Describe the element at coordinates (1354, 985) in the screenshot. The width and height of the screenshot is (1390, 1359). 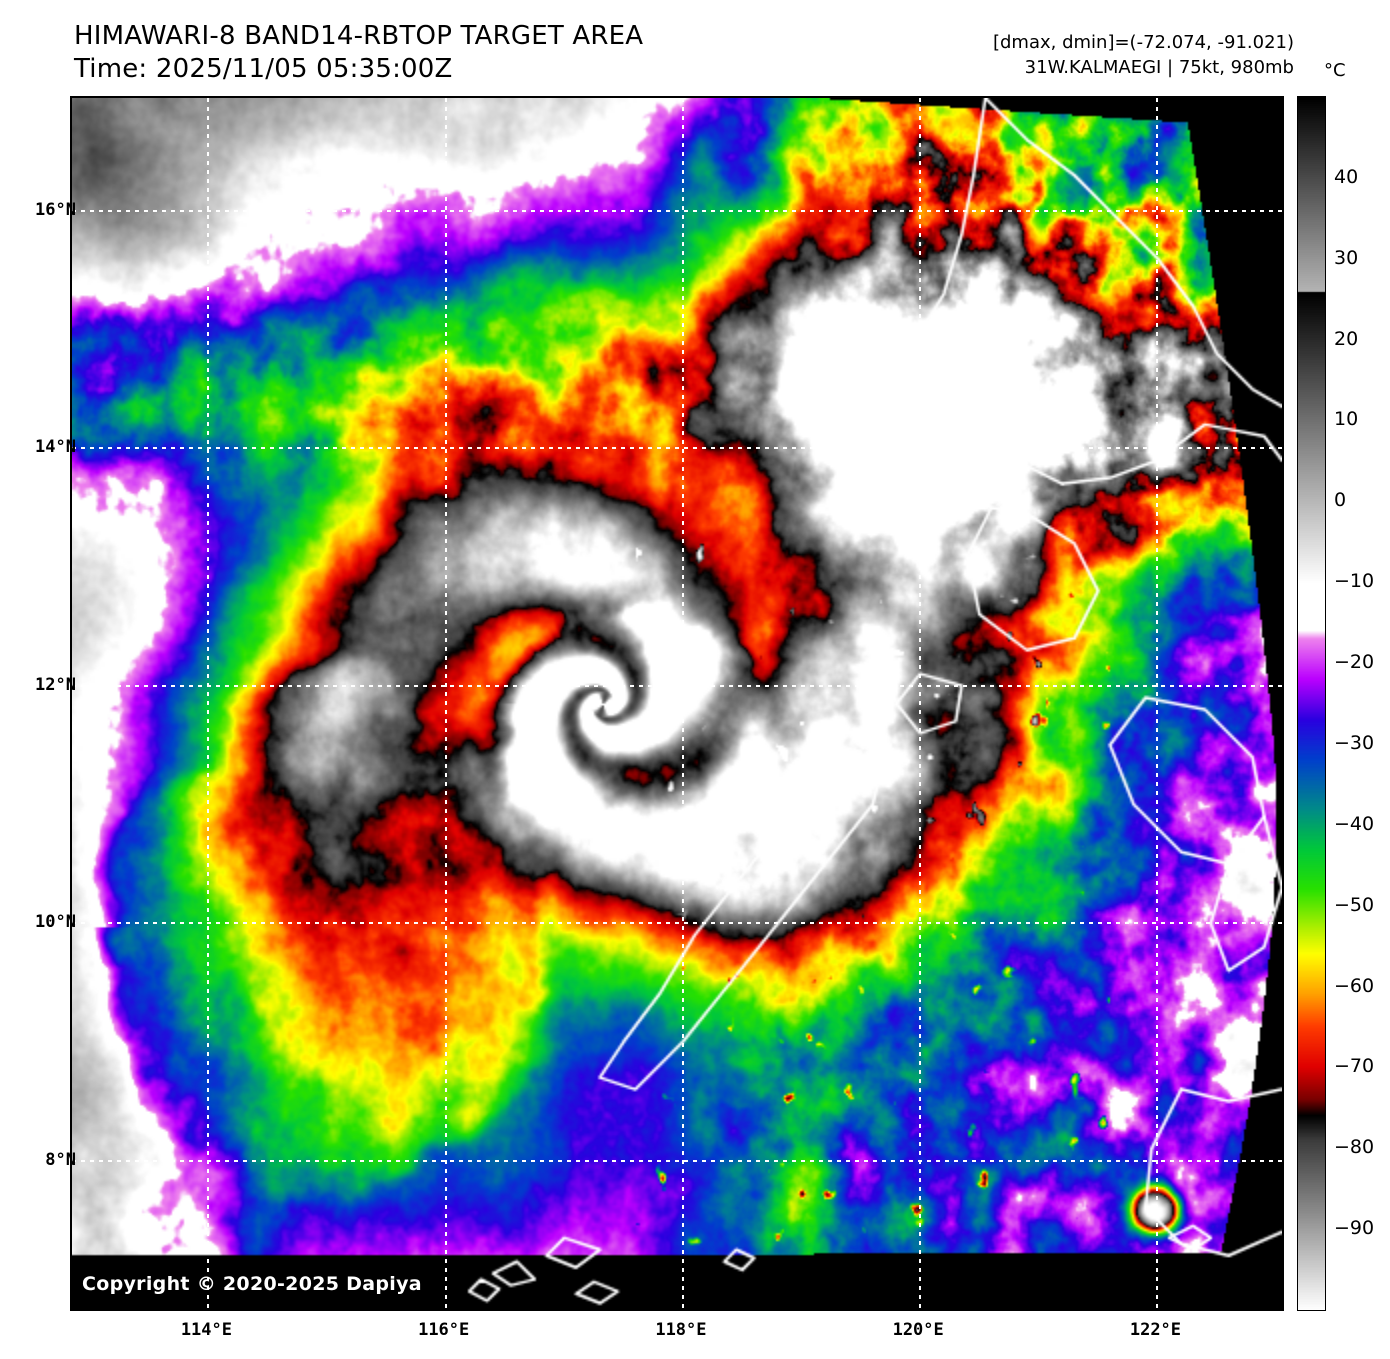
I see `colorbar-tick: −60` at that location.